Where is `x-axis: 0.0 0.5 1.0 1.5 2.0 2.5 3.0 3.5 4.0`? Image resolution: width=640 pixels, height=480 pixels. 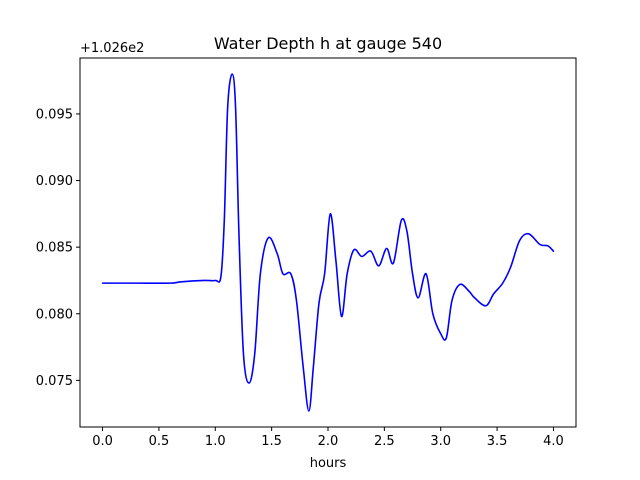 x-axis: 0.0 0.5 1.0 1.5 2.0 2.5 3.0 3.5 4.0 is located at coordinates (328, 438).